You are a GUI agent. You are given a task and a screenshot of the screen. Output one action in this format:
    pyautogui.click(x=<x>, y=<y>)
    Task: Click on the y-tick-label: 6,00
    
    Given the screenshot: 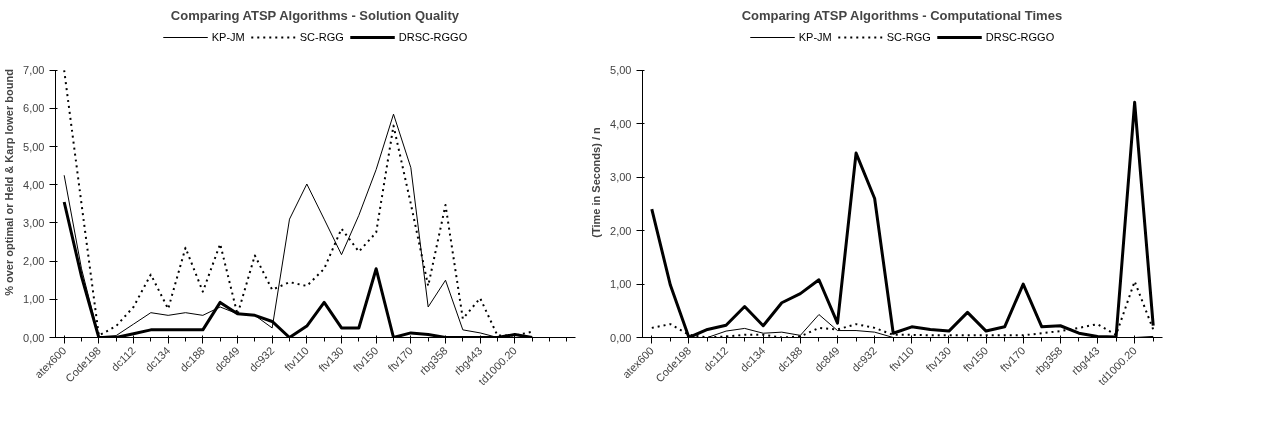 What is the action you would take?
    pyautogui.click(x=34, y=108)
    